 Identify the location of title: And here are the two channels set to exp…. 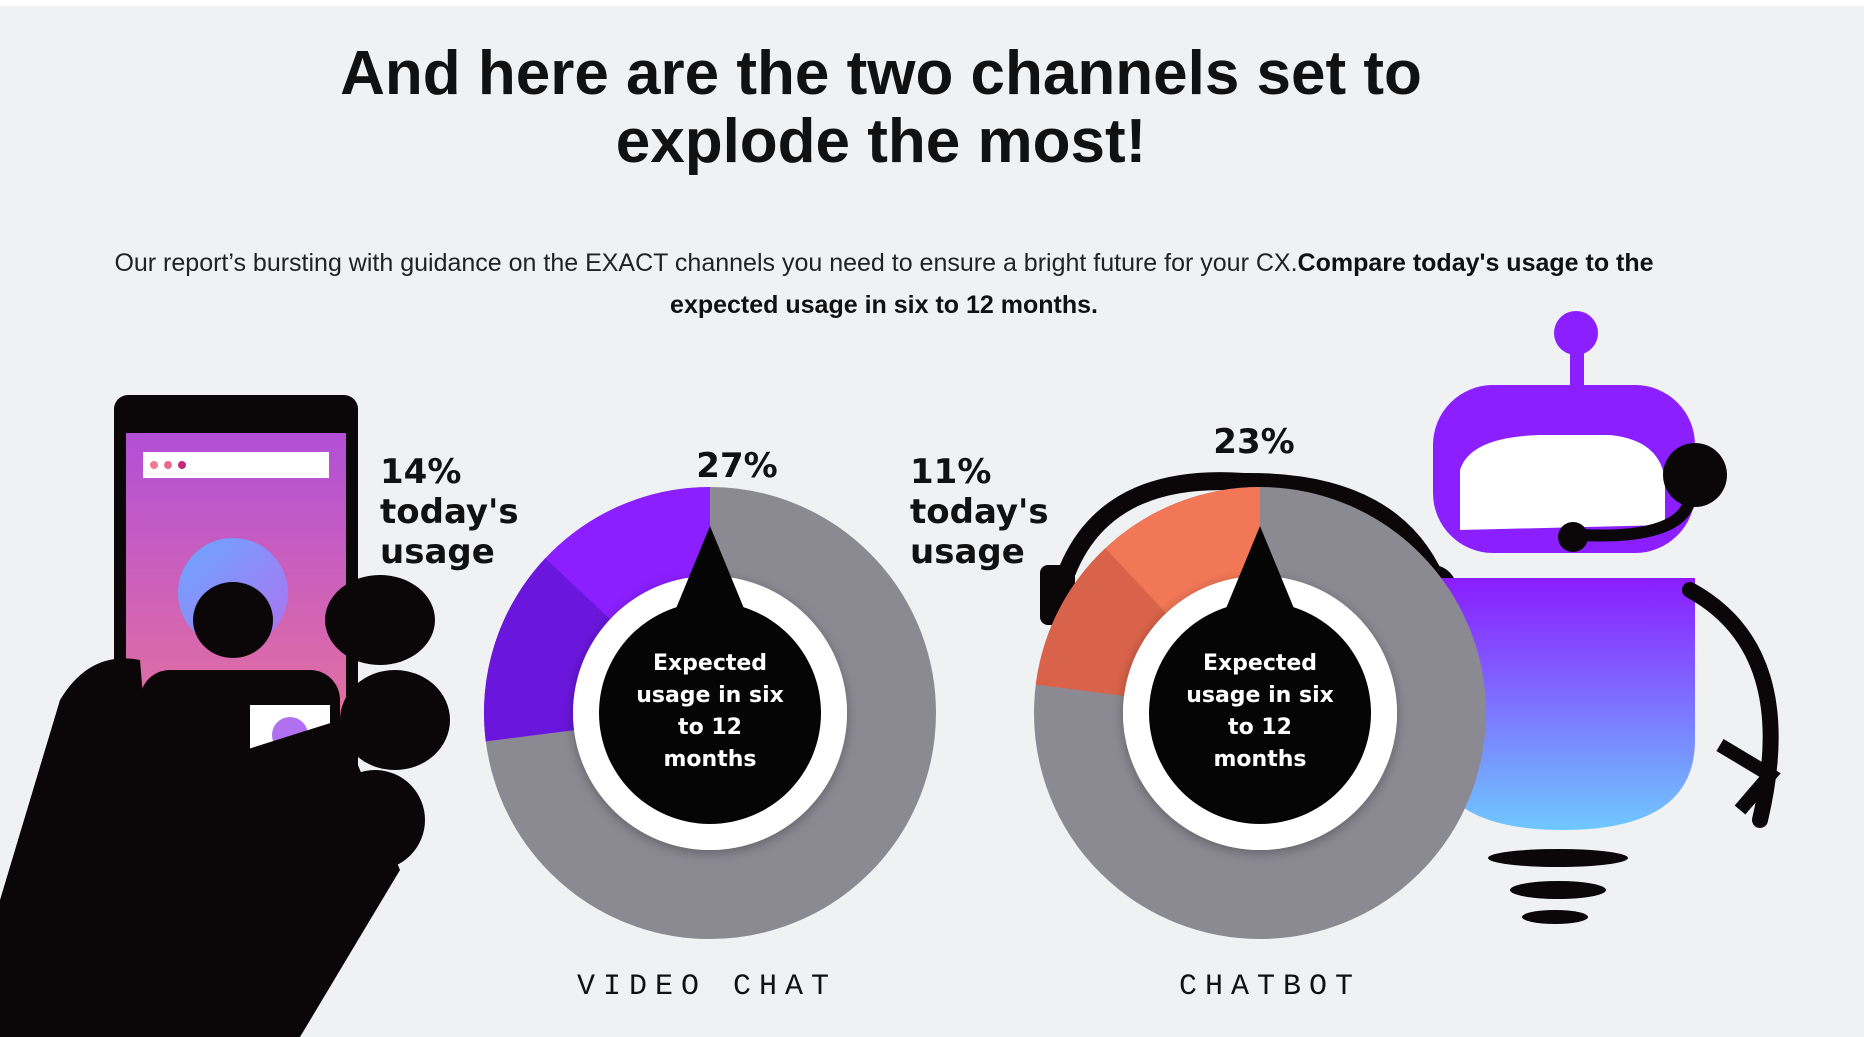
(881, 107).